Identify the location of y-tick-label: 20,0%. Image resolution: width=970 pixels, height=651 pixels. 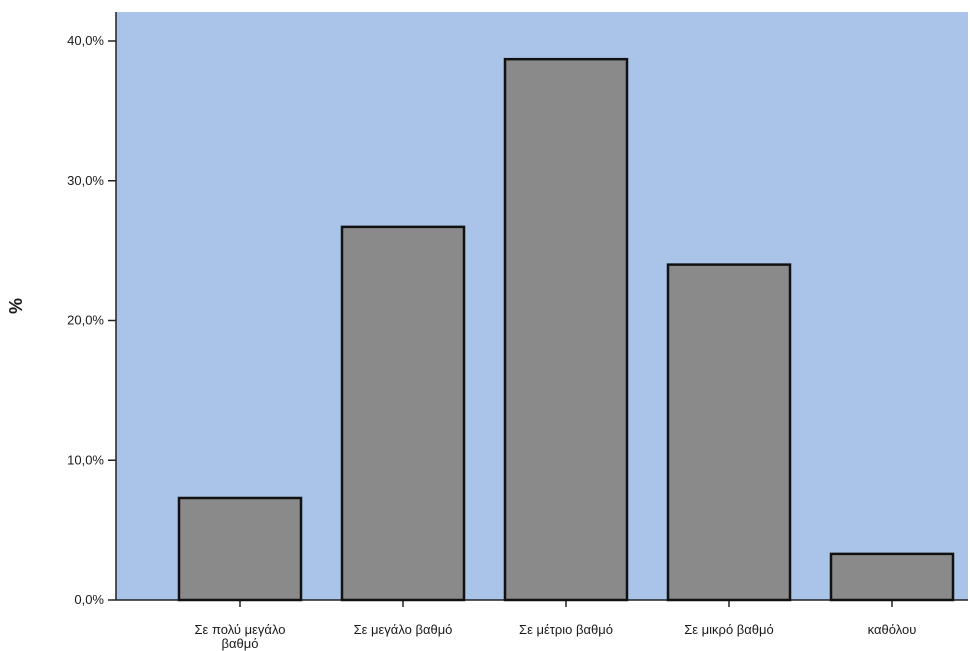
(85, 320).